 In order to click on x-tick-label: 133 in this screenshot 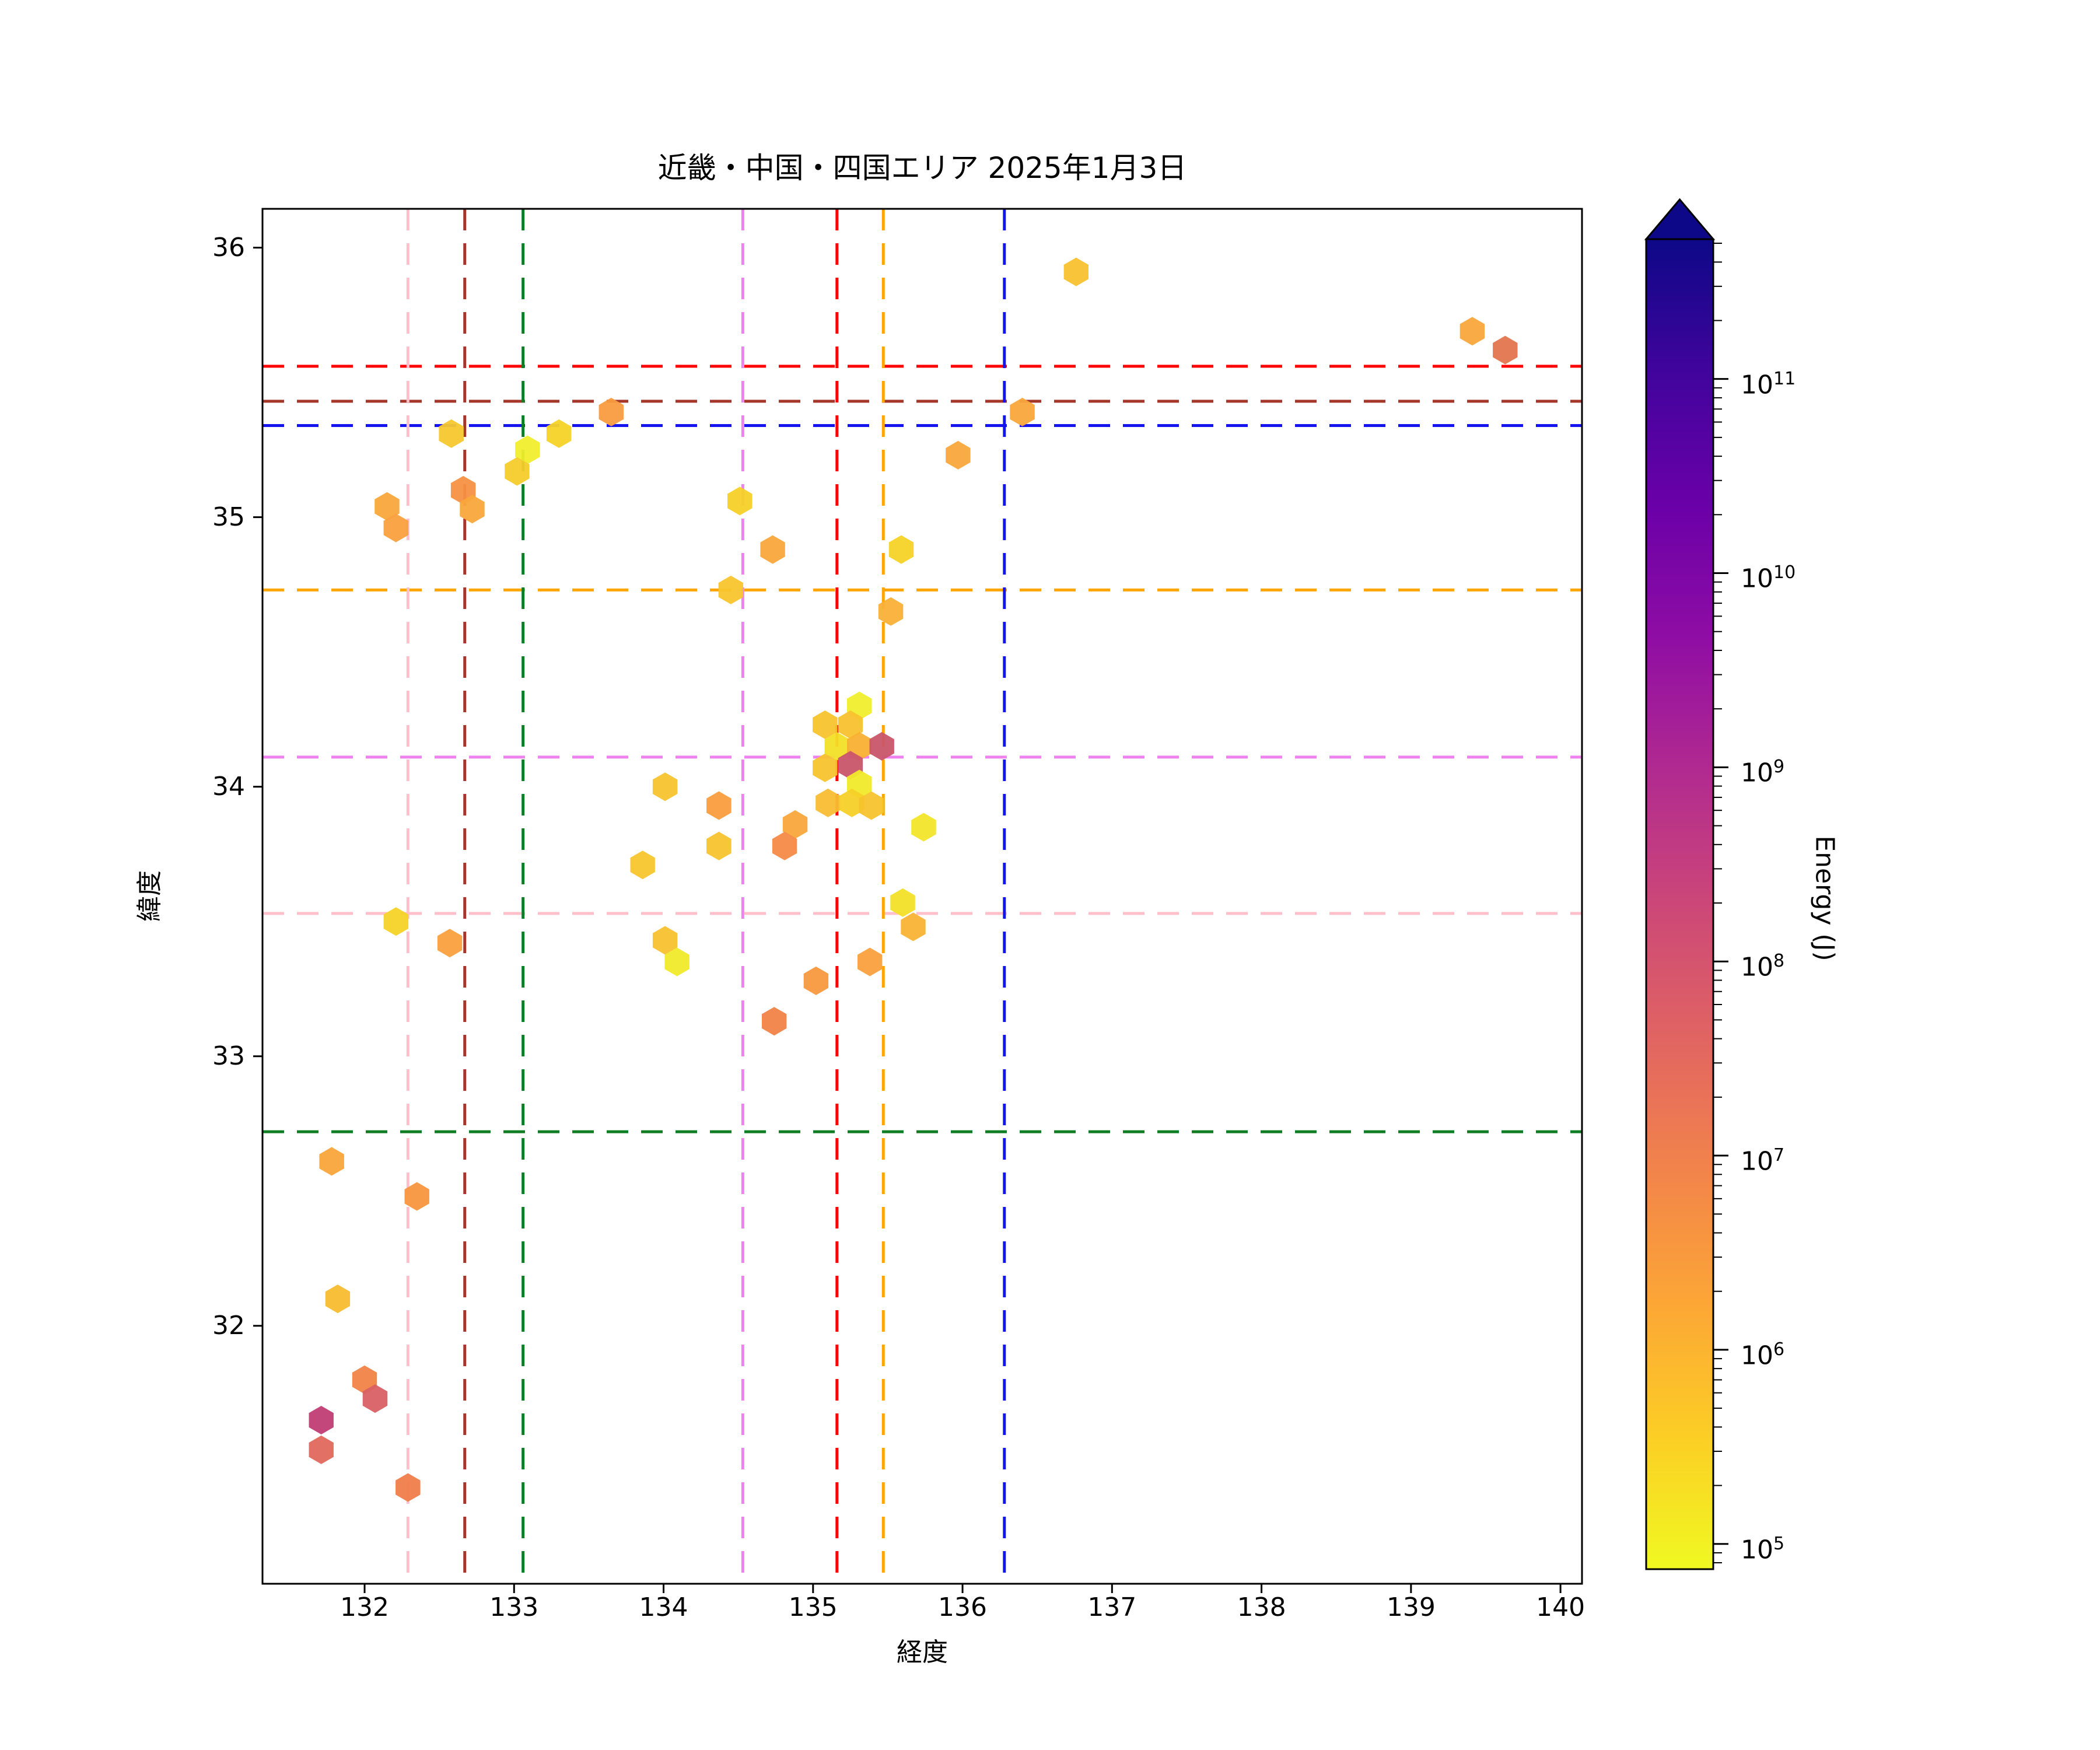, I will do `click(514, 1607)`.